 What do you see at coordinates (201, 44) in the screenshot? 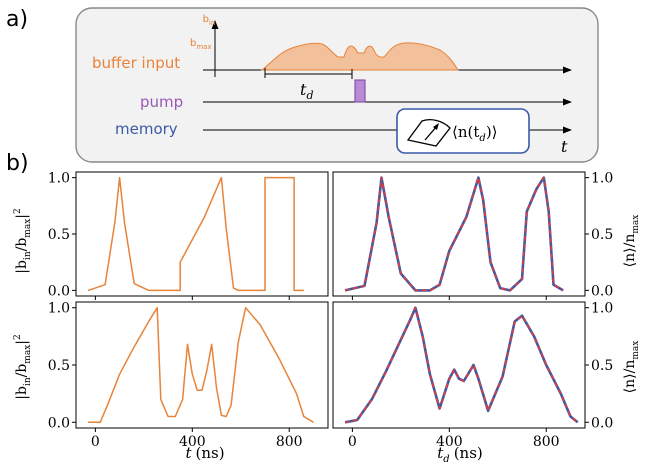
I see `b-max-label: bmax` at bounding box center [201, 44].